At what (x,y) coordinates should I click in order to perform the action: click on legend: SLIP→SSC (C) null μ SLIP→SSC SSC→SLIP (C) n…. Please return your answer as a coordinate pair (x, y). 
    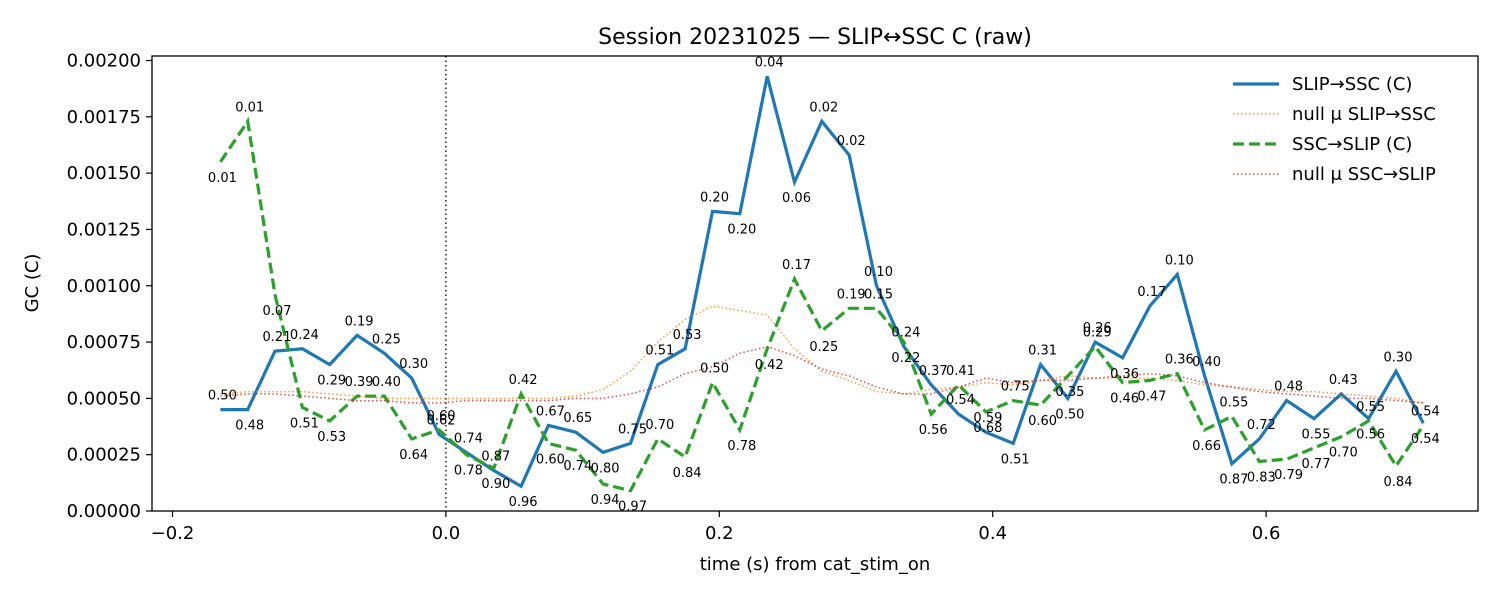
    Looking at the image, I should click on (1334, 129).